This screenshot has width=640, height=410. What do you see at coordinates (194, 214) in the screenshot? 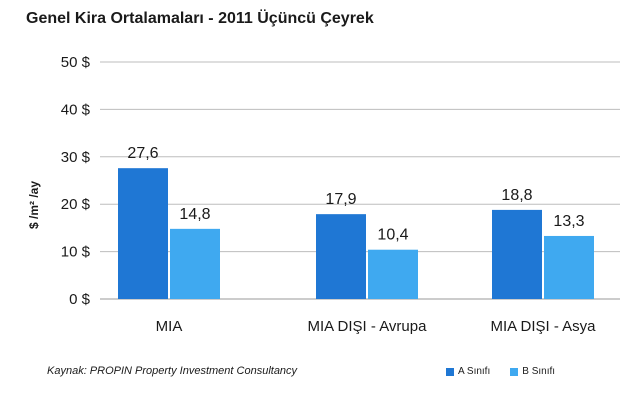
I see `data-label: 14,8` at bounding box center [194, 214].